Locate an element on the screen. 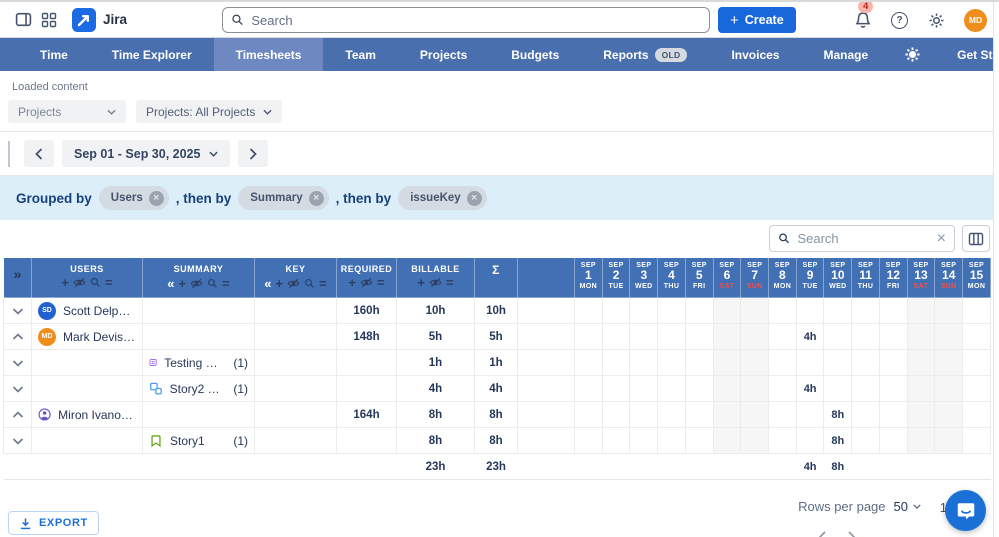 This screenshot has width=999, height=537. column-header-required: REQUIRED + = is located at coordinates (366, 277).